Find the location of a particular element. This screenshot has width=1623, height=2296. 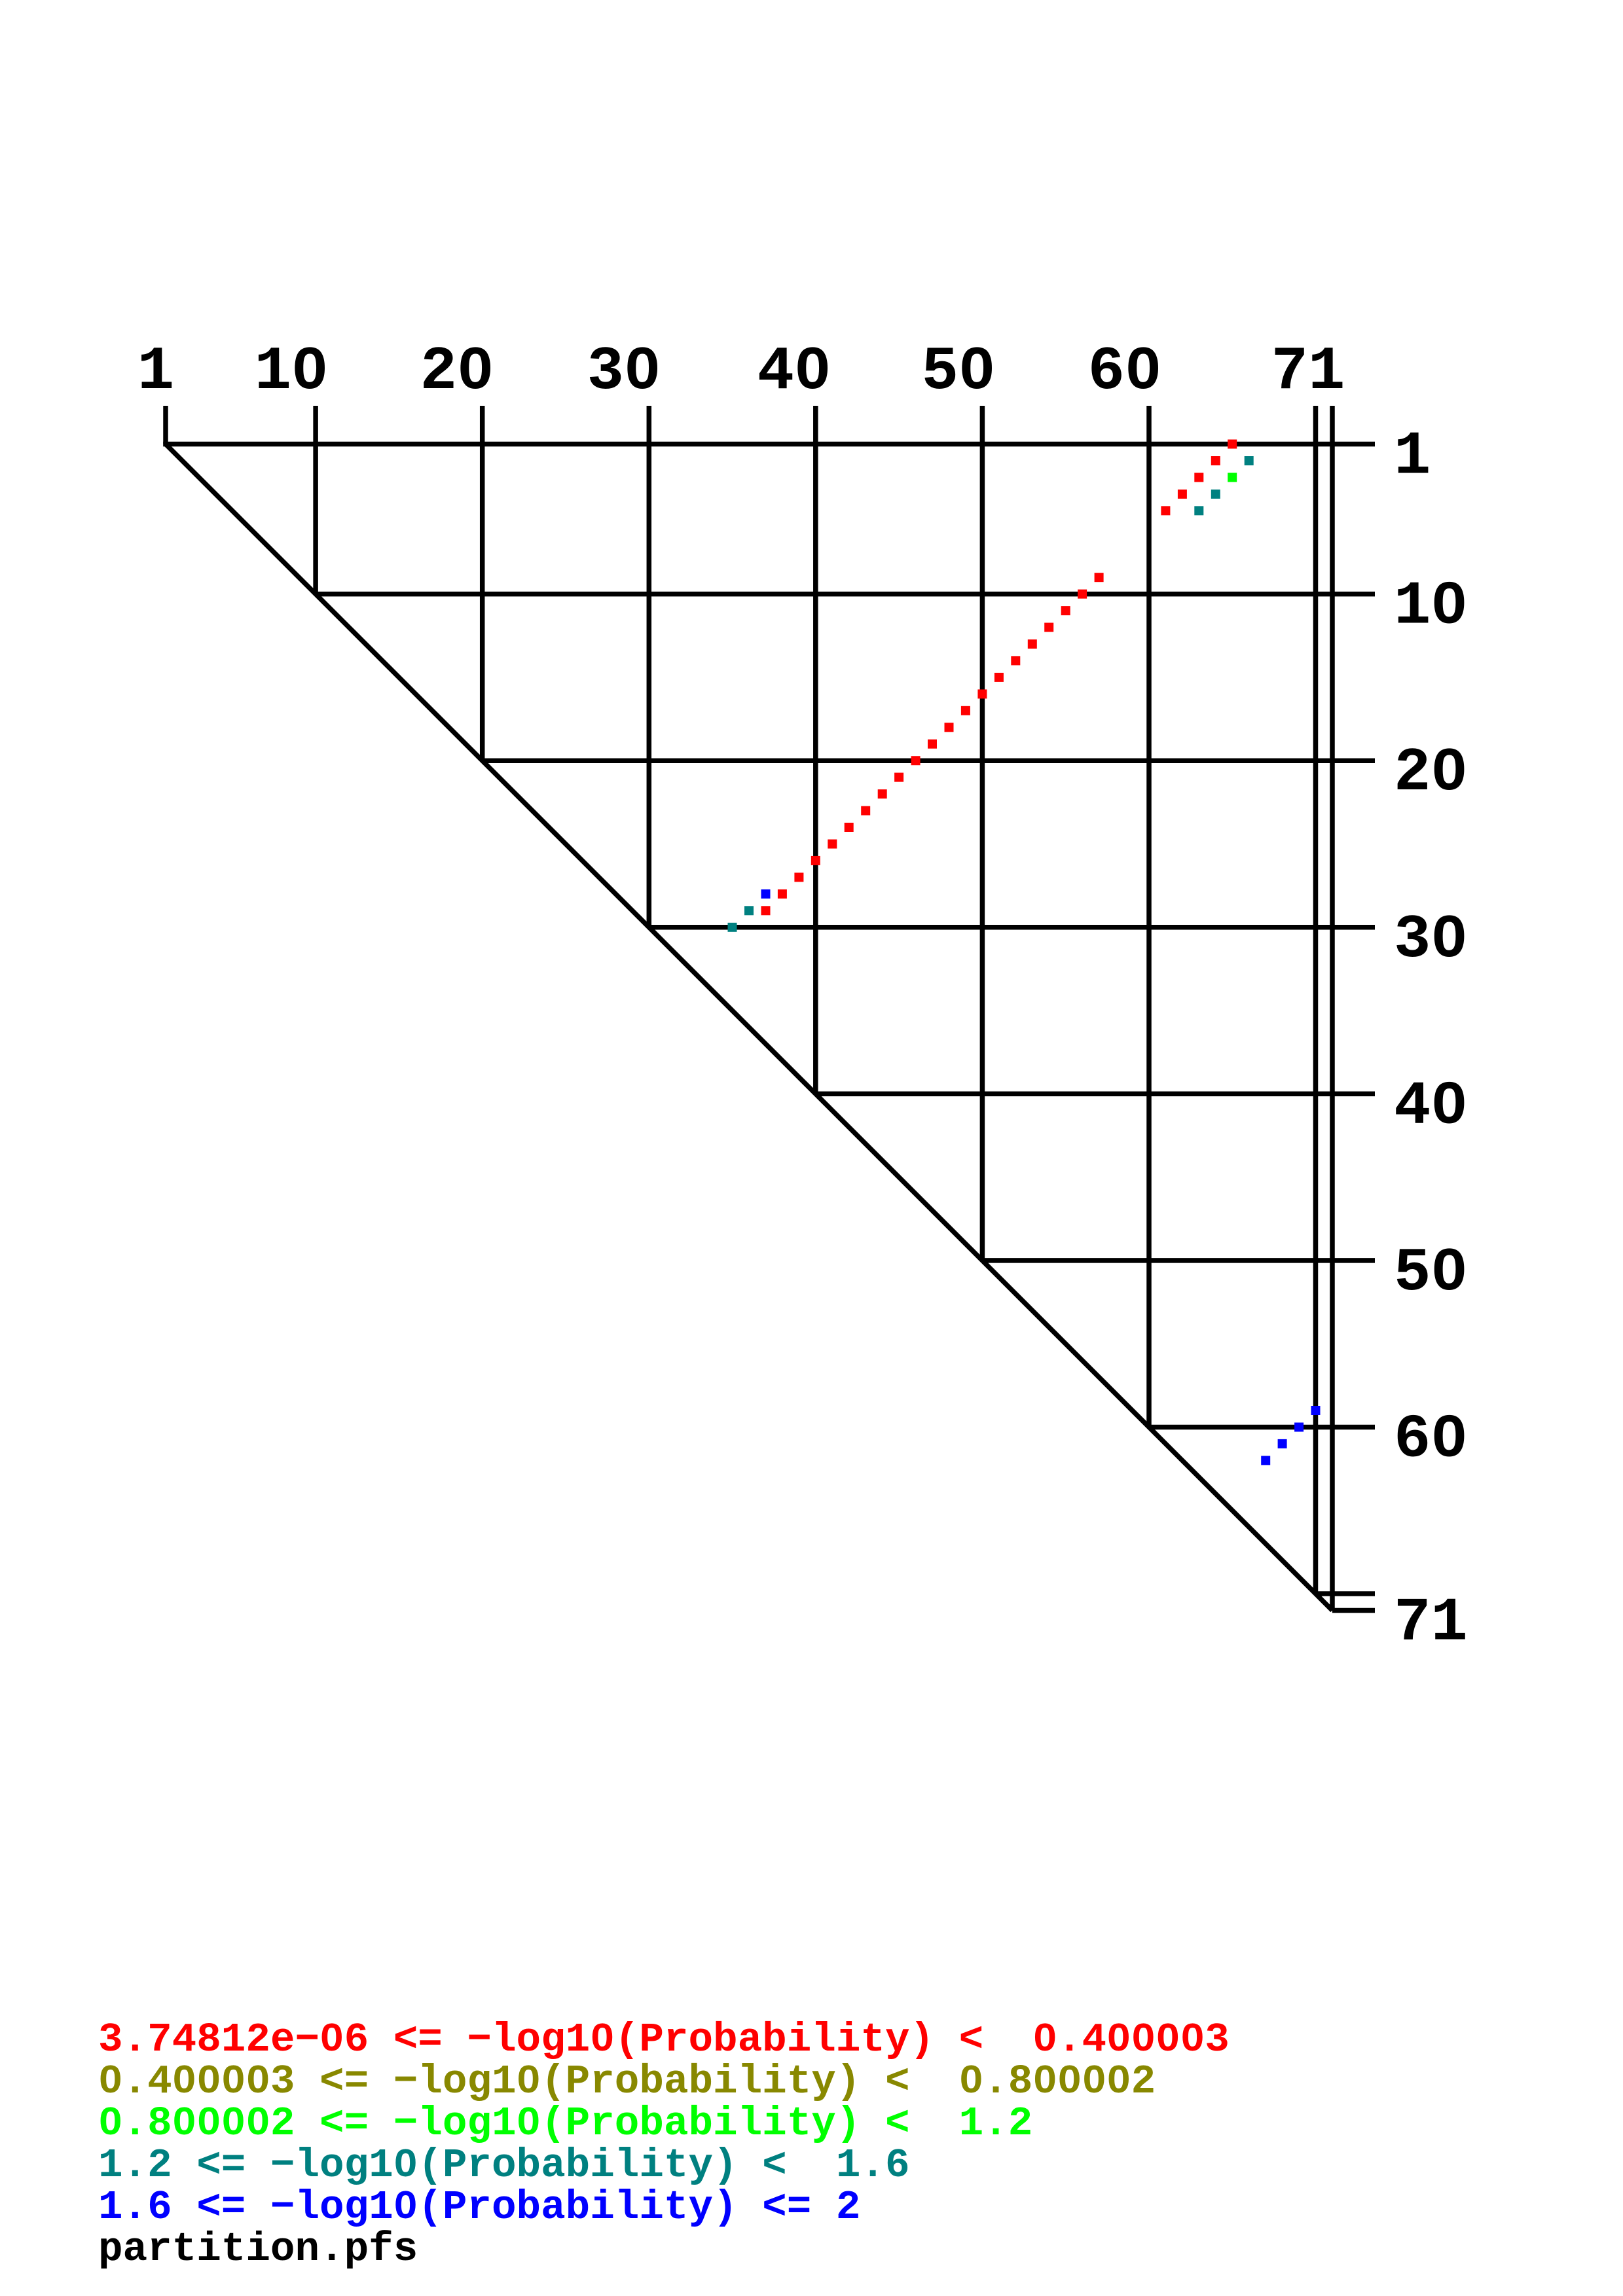

svg-text:1.2 <= −log10(Probability) <: 1.2 <= −log10(Probability) < 1.6 is located at coordinates (504, 2165).